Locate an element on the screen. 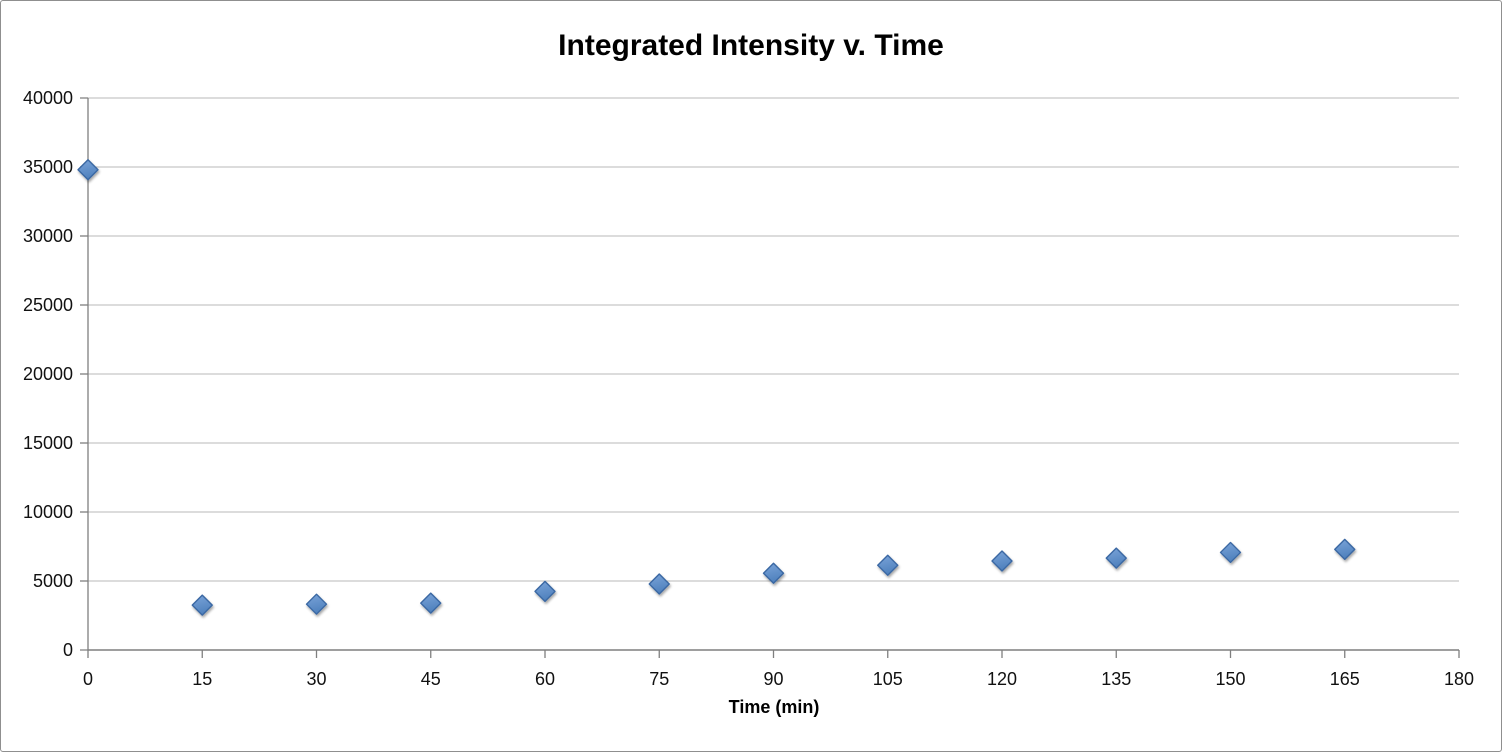 The height and width of the screenshot is (752, 1502). y-tick-label: 15000 is located at coordinates (48, 443).